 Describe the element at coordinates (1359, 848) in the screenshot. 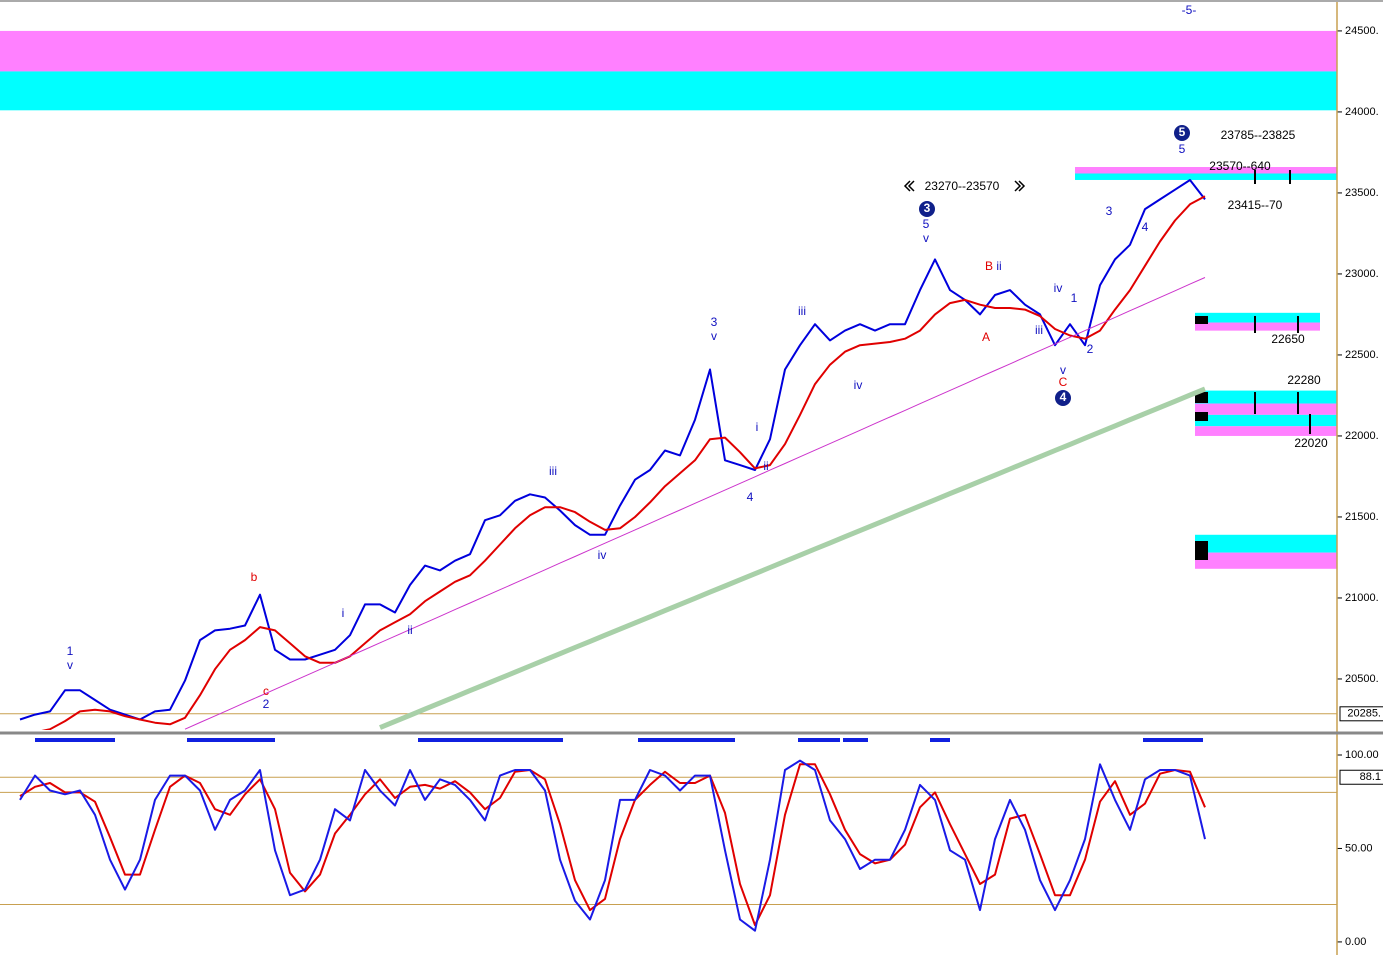

I see `y-tick-label: 50.00` at that location.